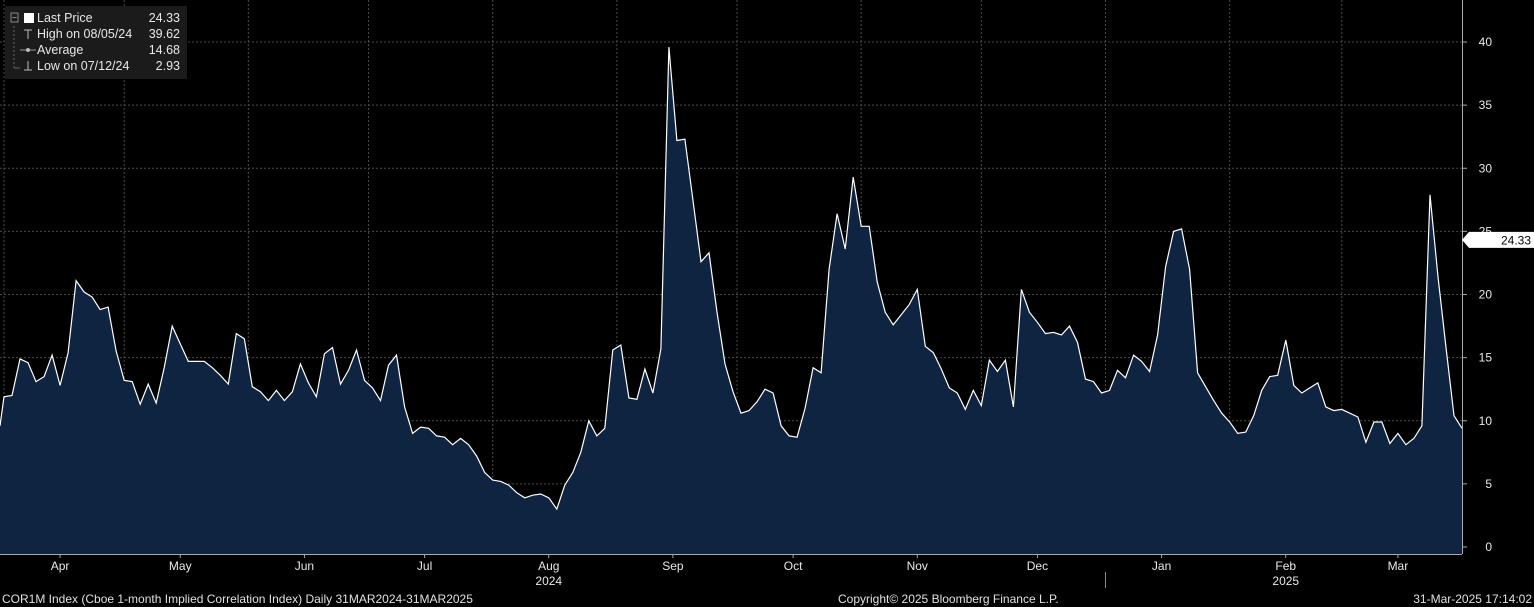  What do you see at coordinates (1488, 547) in the screenshot?
I see `y-tick-label: 0` at bounding box center [1488, 547].